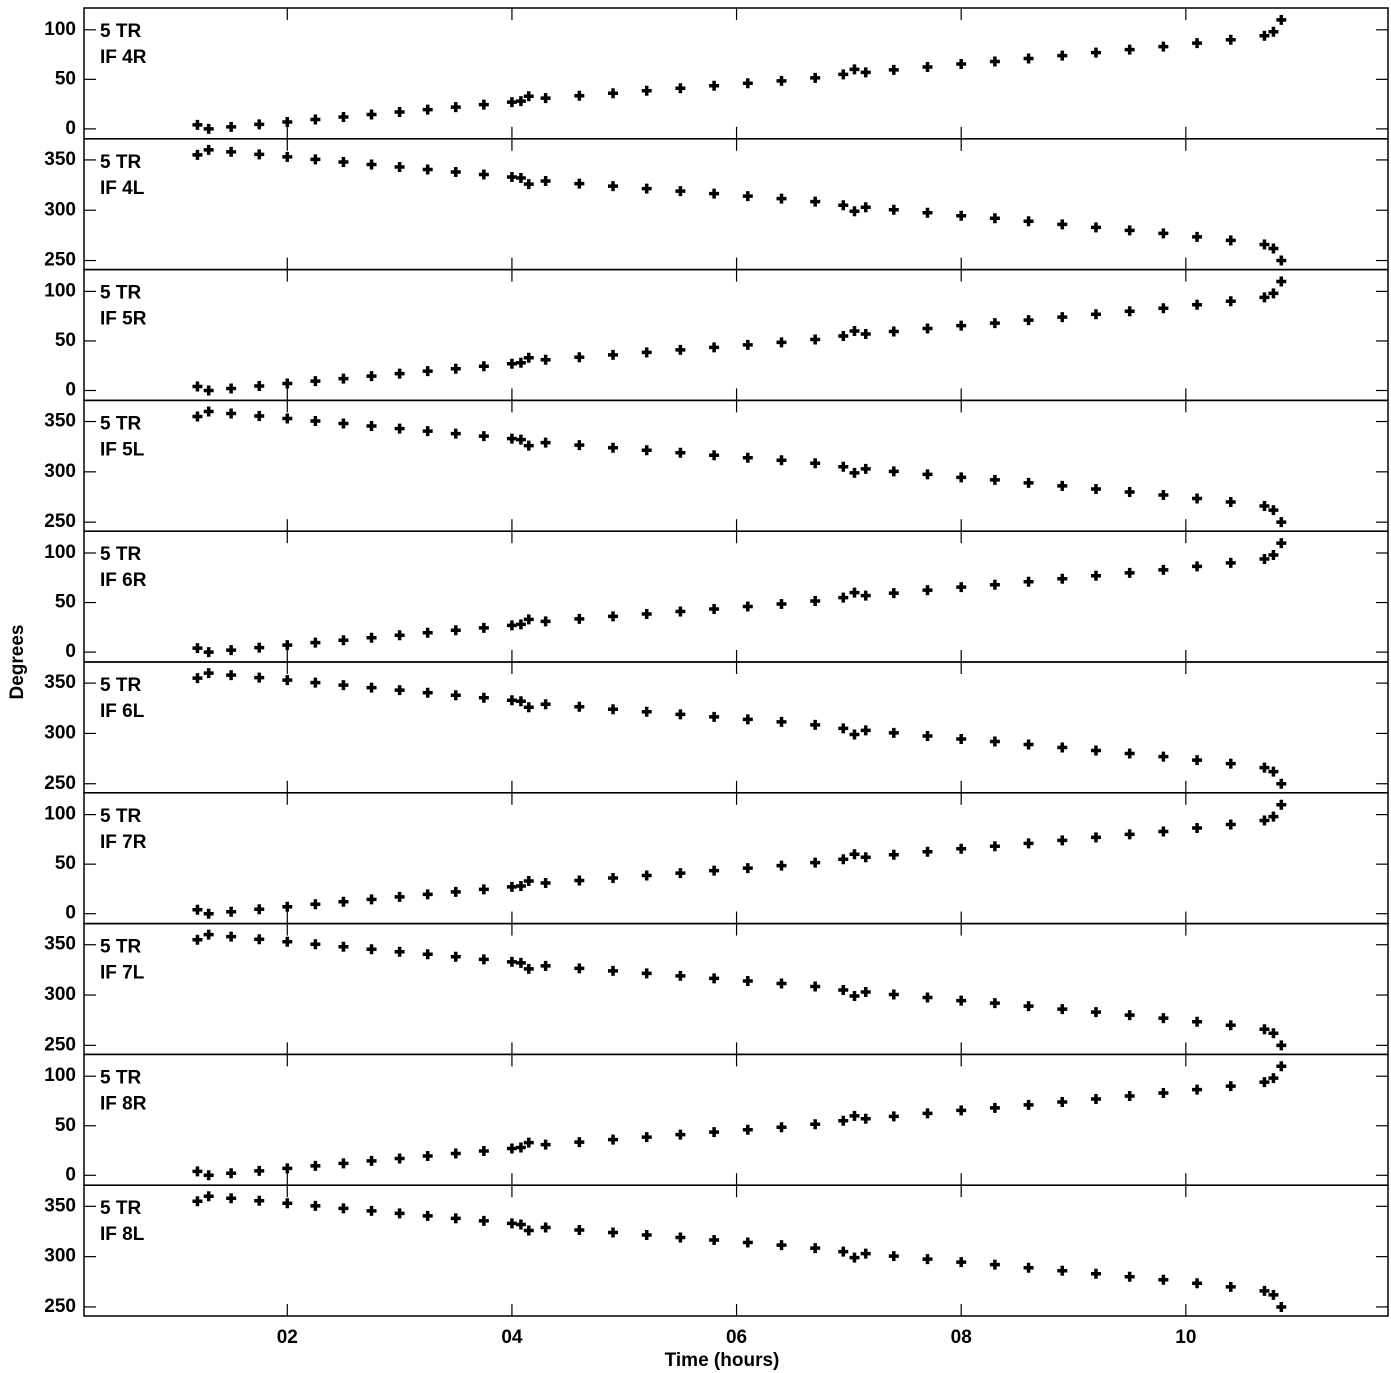 Image resolution: width=1391 pixels, height=1373 pixels. I want to click on panel-label: 5 TR, so click(120, 816).